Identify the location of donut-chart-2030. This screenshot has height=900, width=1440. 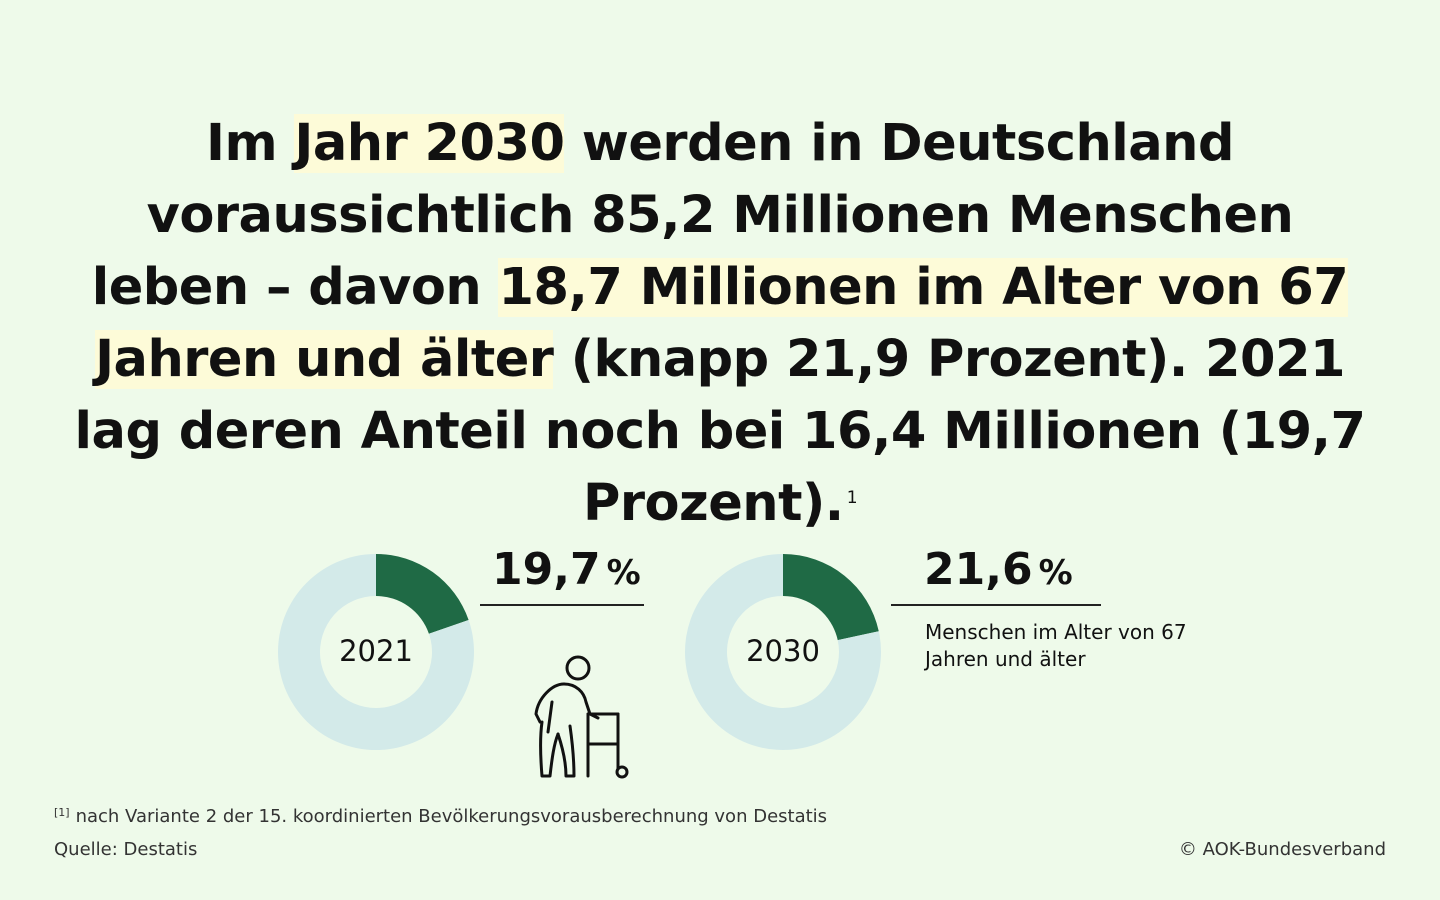
(783, 652).